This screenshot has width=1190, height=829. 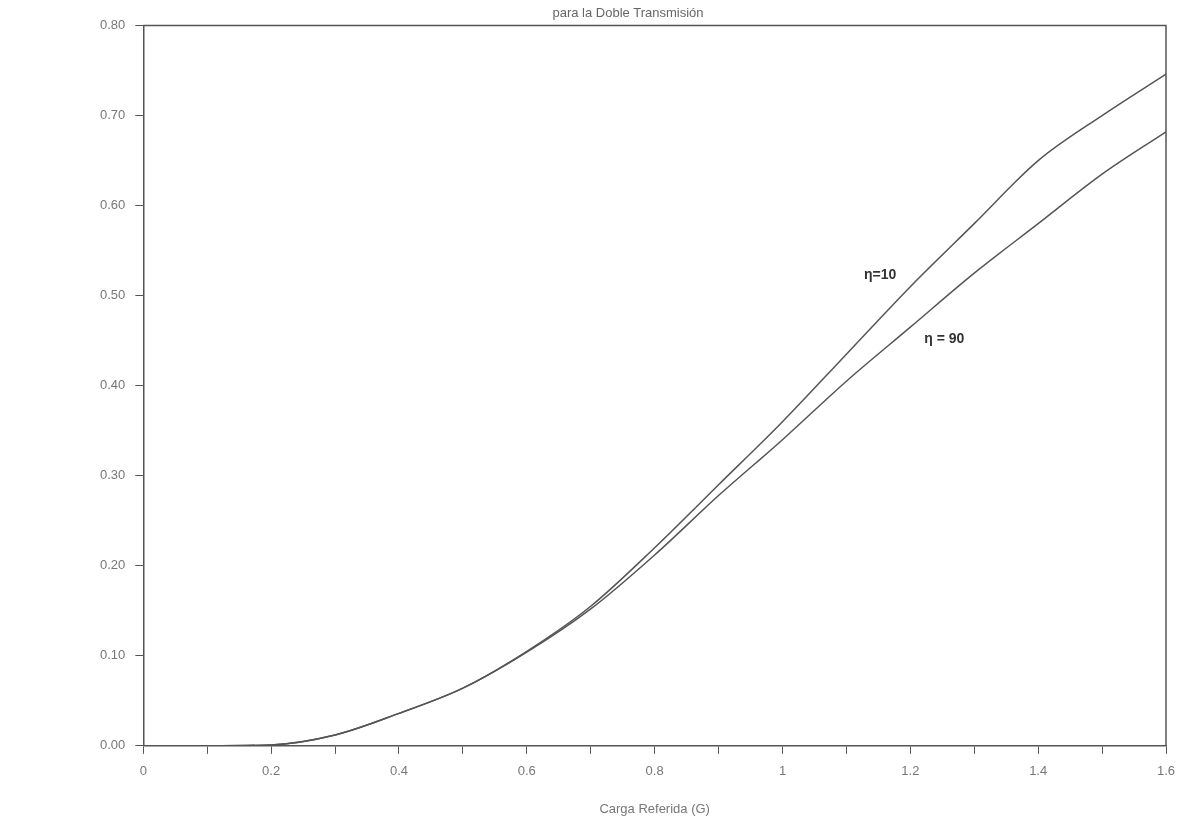 What do you see at coordinates (112, 295) in the screenshot?
I see `y-tick-label: 0.50` at bounding box center [112, 295].